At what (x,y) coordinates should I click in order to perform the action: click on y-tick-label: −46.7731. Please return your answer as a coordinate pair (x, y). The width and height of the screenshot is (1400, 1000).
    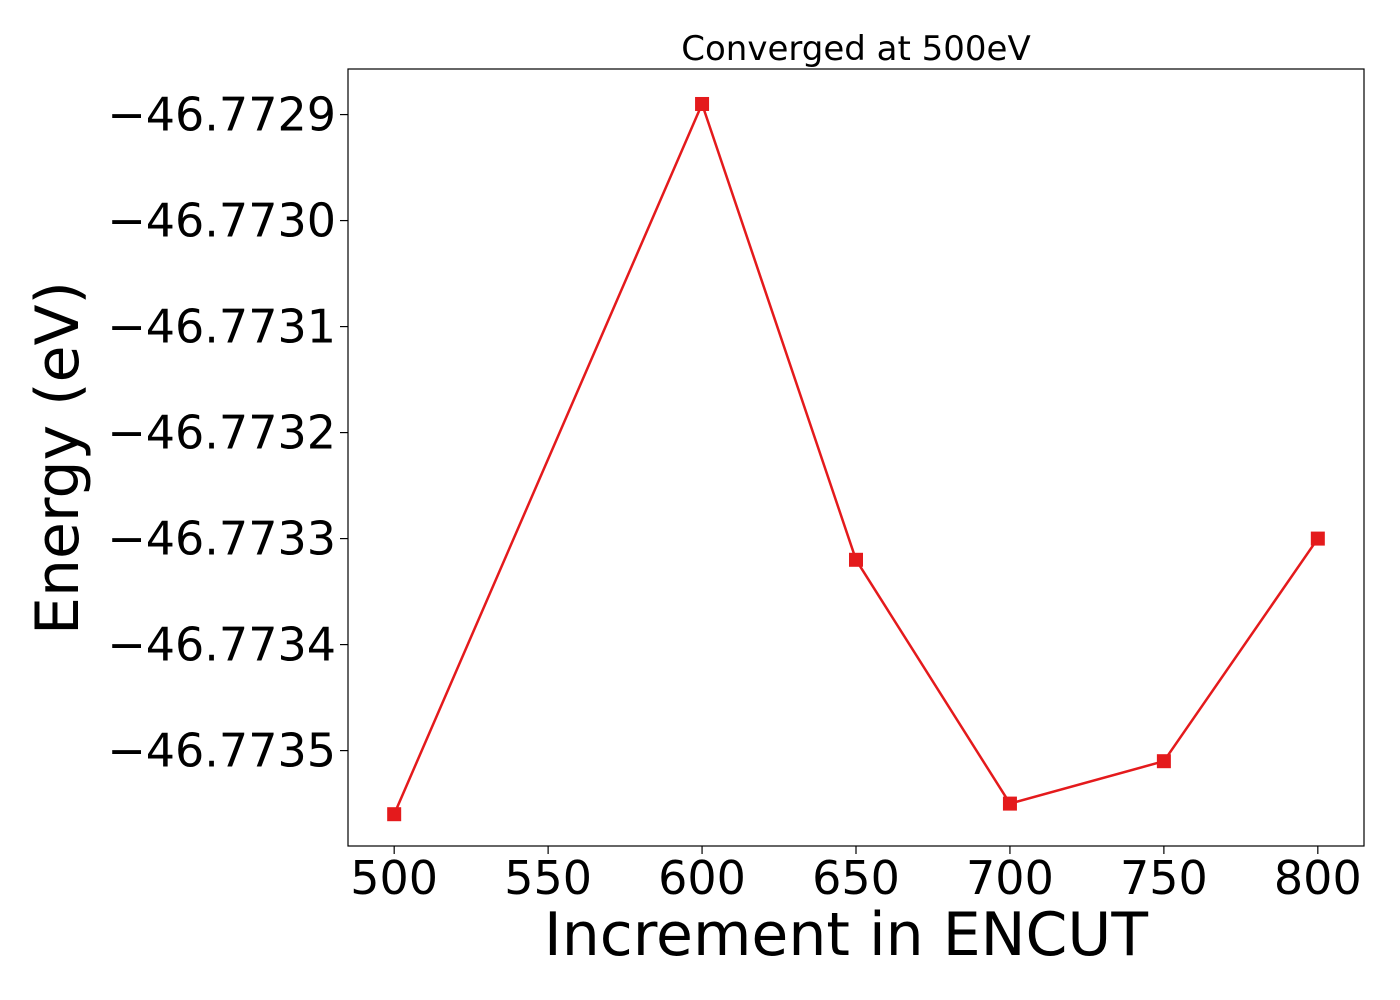
    Looking at the image, I should click on (221, 327).